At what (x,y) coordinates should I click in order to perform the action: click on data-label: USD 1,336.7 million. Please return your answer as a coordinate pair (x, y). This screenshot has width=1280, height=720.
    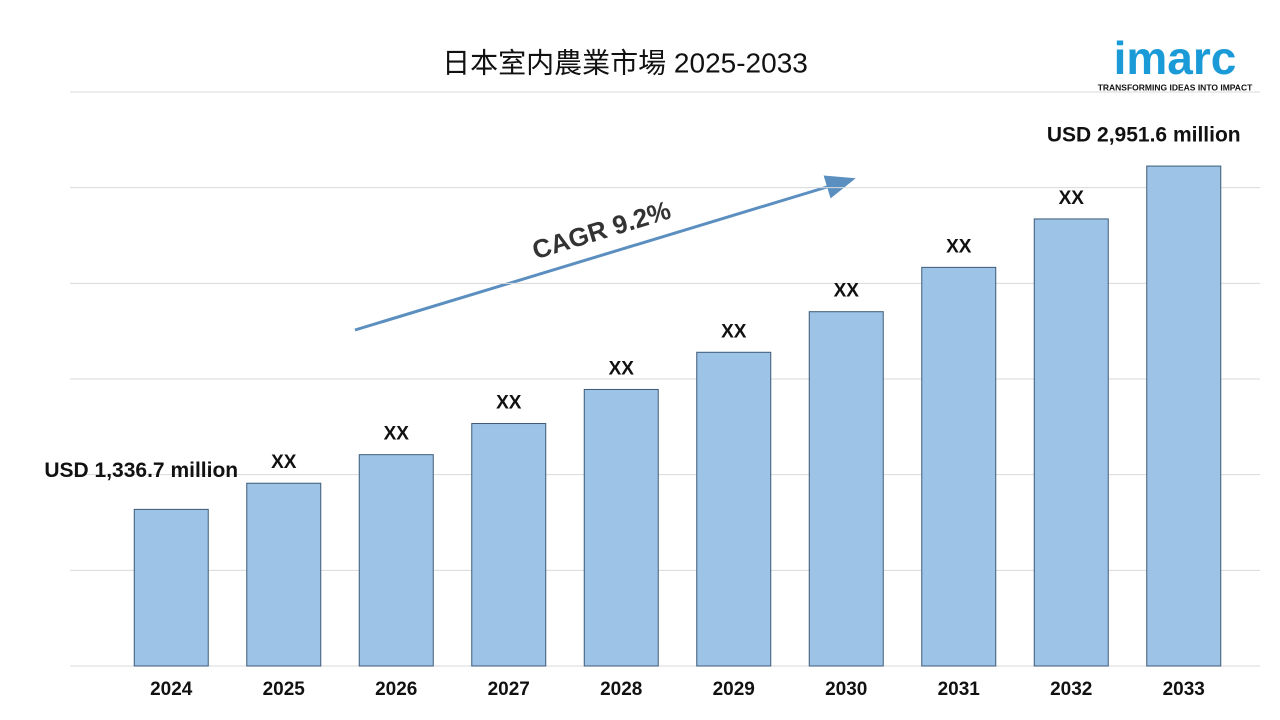
    Looking at the image, I should click on (141, 470).